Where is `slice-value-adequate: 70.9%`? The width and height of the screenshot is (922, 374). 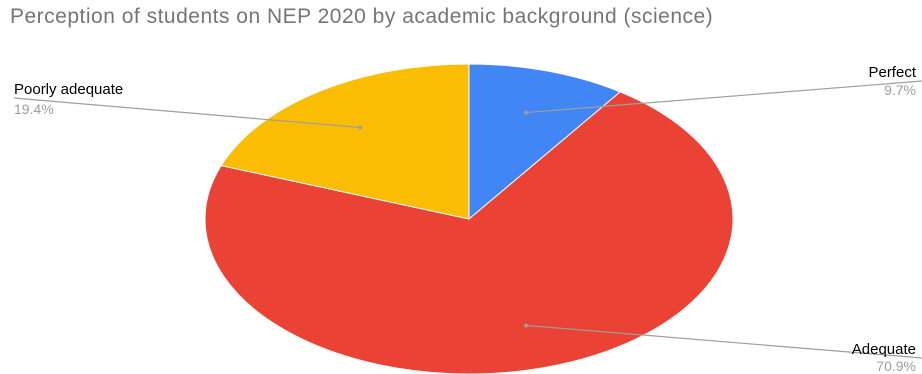
slice-value-adequate: 70.9% is located at coordinates (896, 366).